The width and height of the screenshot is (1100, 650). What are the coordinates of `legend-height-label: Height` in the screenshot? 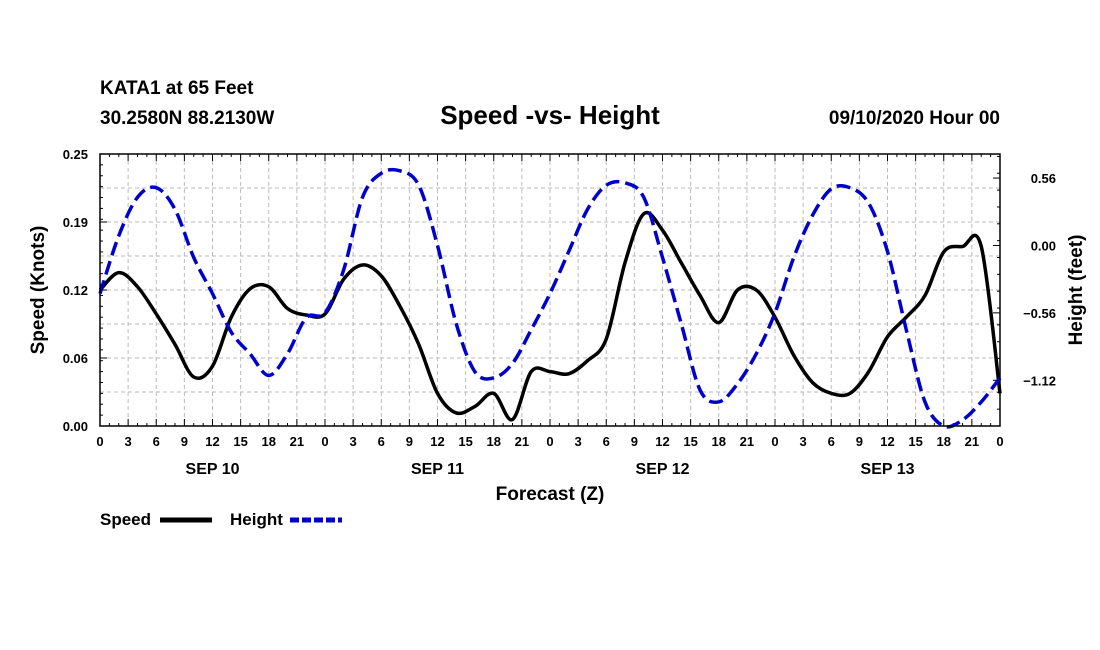 It's located at (256, 519).